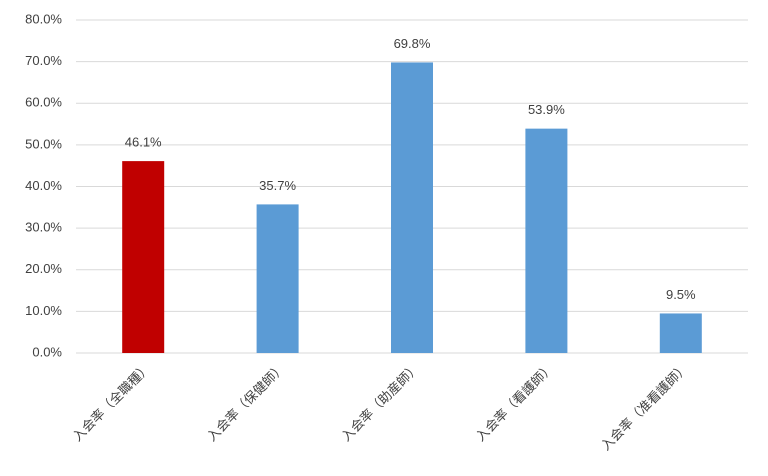 The width and height of the screenshot is (768, 476). I want to click on y-tick-label: 30.0%, so click(43, 227).